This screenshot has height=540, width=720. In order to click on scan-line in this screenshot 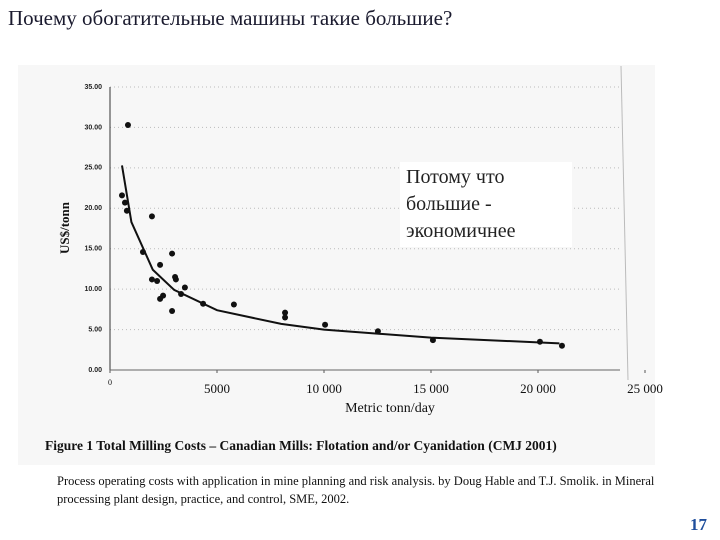, I will do `click(624, 223)`.